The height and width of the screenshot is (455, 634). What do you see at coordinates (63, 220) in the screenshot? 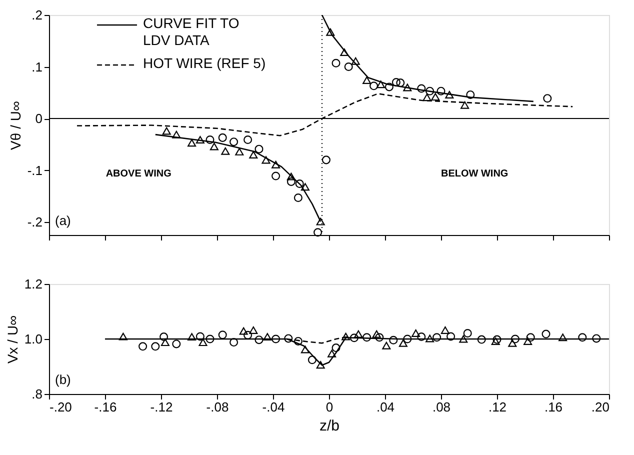
I see `annotation: (a)` at bounding box center [63, 220].